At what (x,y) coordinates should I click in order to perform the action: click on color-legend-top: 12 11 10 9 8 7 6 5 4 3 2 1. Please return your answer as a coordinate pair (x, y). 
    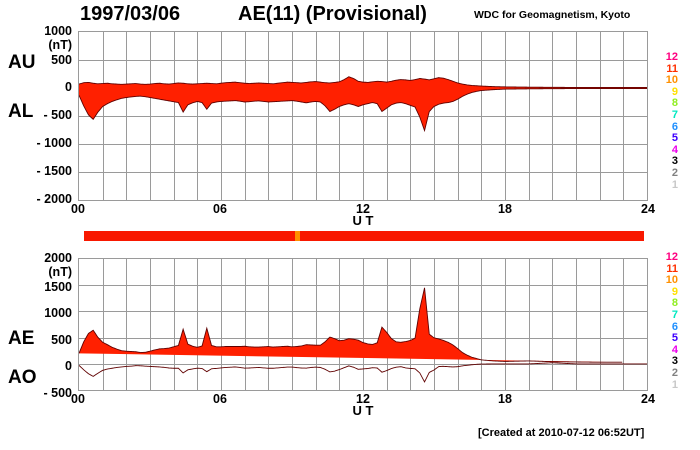
    Looking at the image, I should click on (665, 121).